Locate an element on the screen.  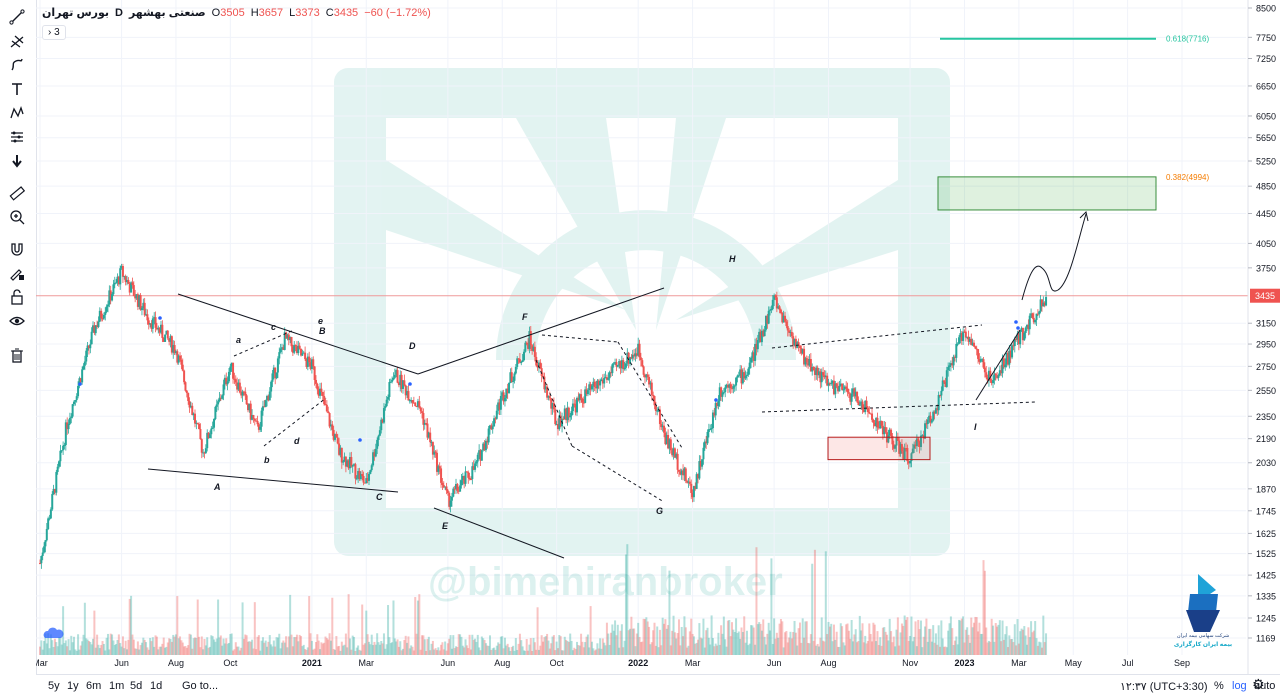
time-tick-label: Jun is located at coordinates (121, 663).